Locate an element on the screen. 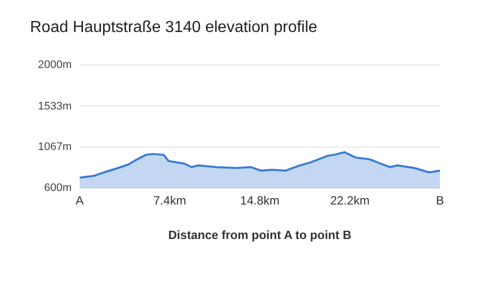  x-tick-label: 22.2km is located at coordinates (350, 201).